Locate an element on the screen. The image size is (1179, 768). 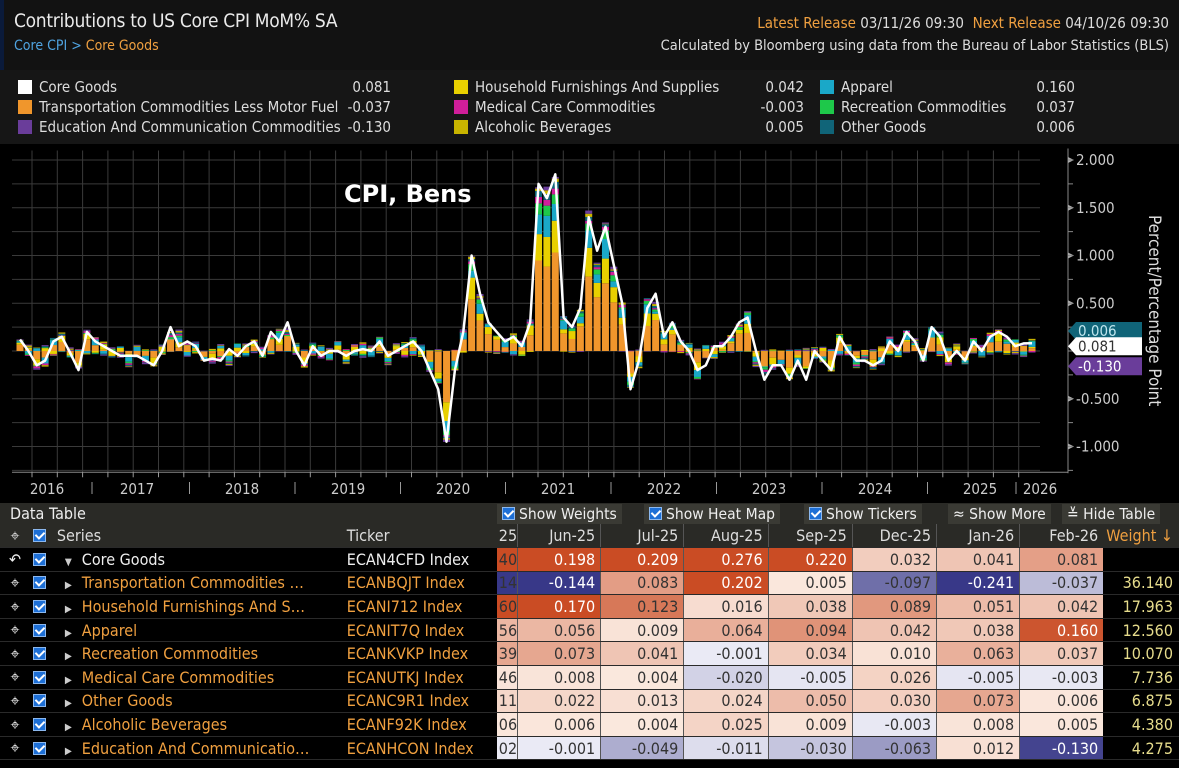
show-heat-map-toggle: Show Heat Map is located at coordinates (712, 514).